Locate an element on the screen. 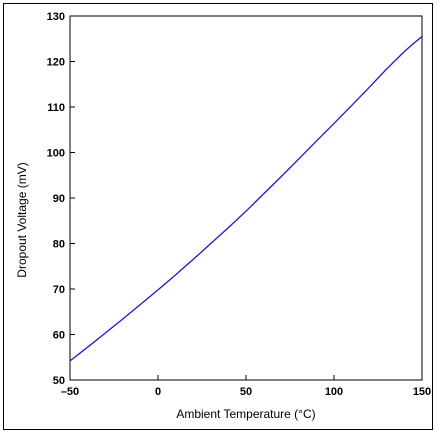 Image resolution: width=438 pixels, height=433 pixels. y-tick-label: 130 is located at coordinates (56, 17).